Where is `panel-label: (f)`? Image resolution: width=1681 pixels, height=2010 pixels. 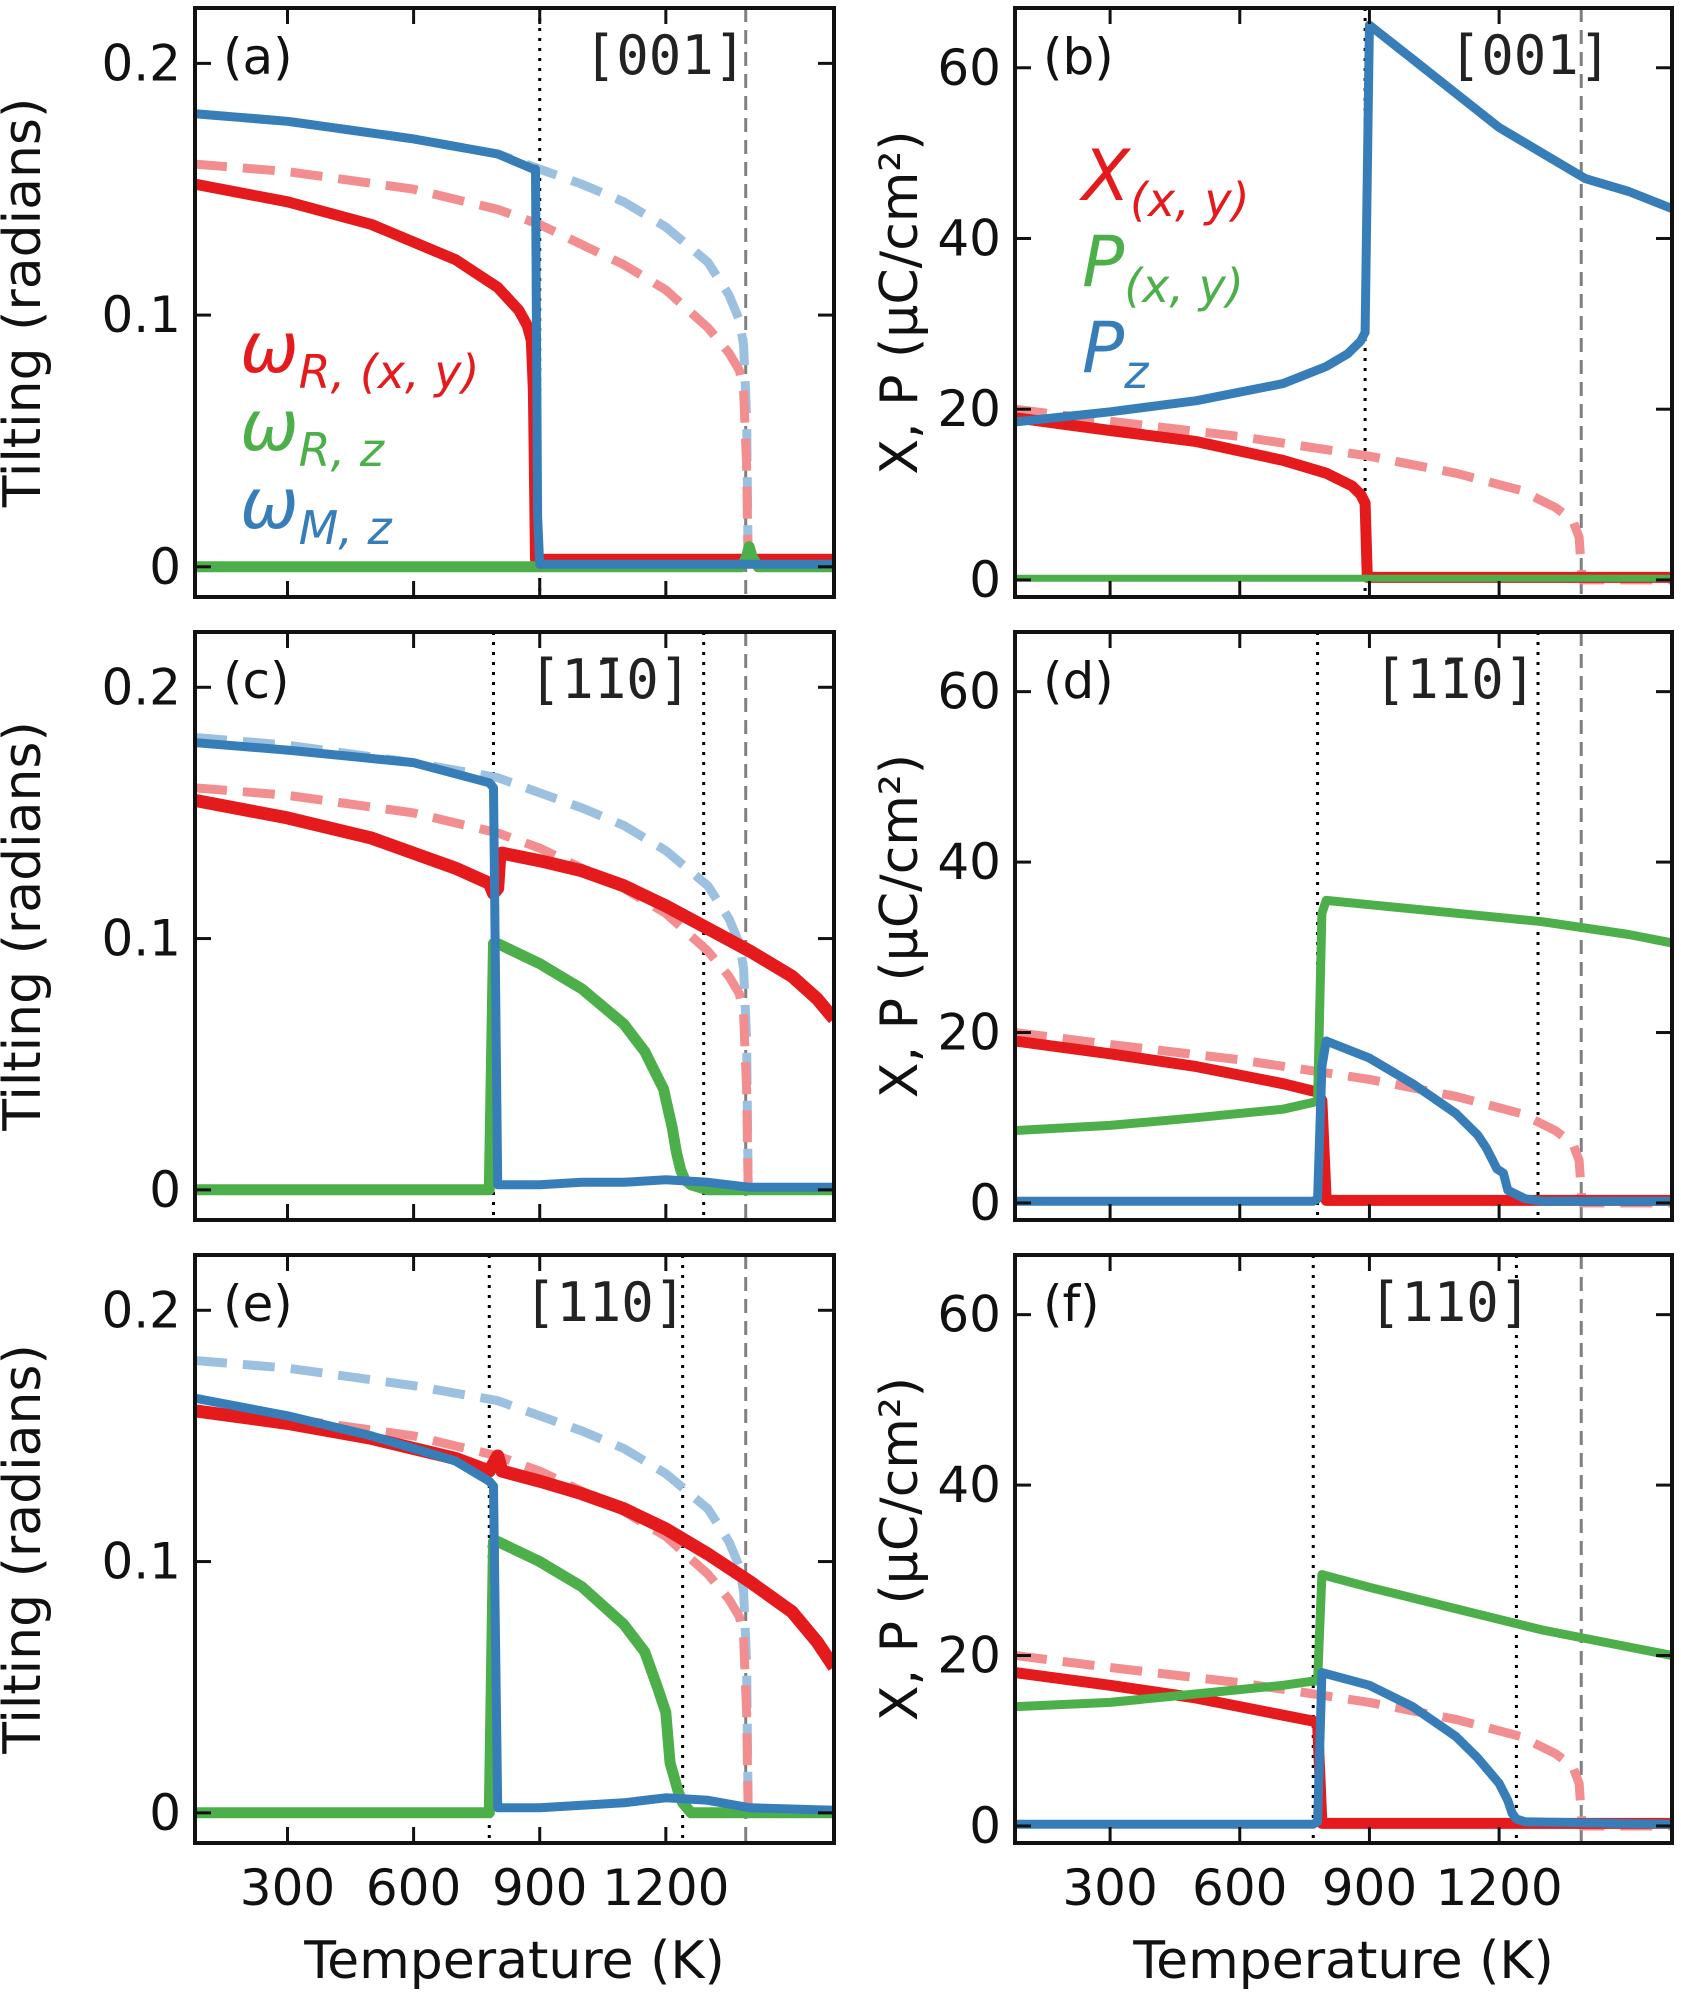 panel-label: (f) is located at coordinates (1071, 1304).